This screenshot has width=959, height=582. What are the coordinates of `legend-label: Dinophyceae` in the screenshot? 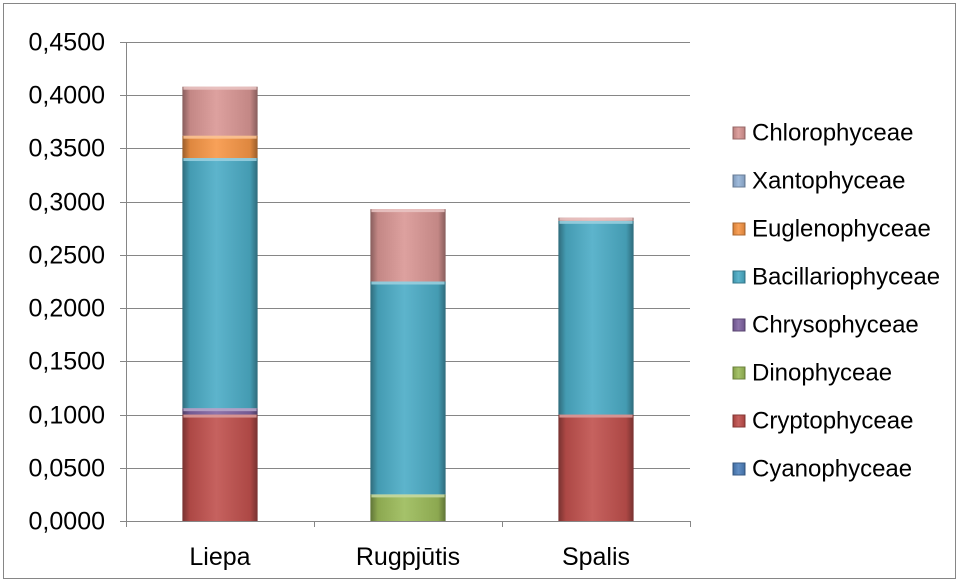 It's located at (822, 373).